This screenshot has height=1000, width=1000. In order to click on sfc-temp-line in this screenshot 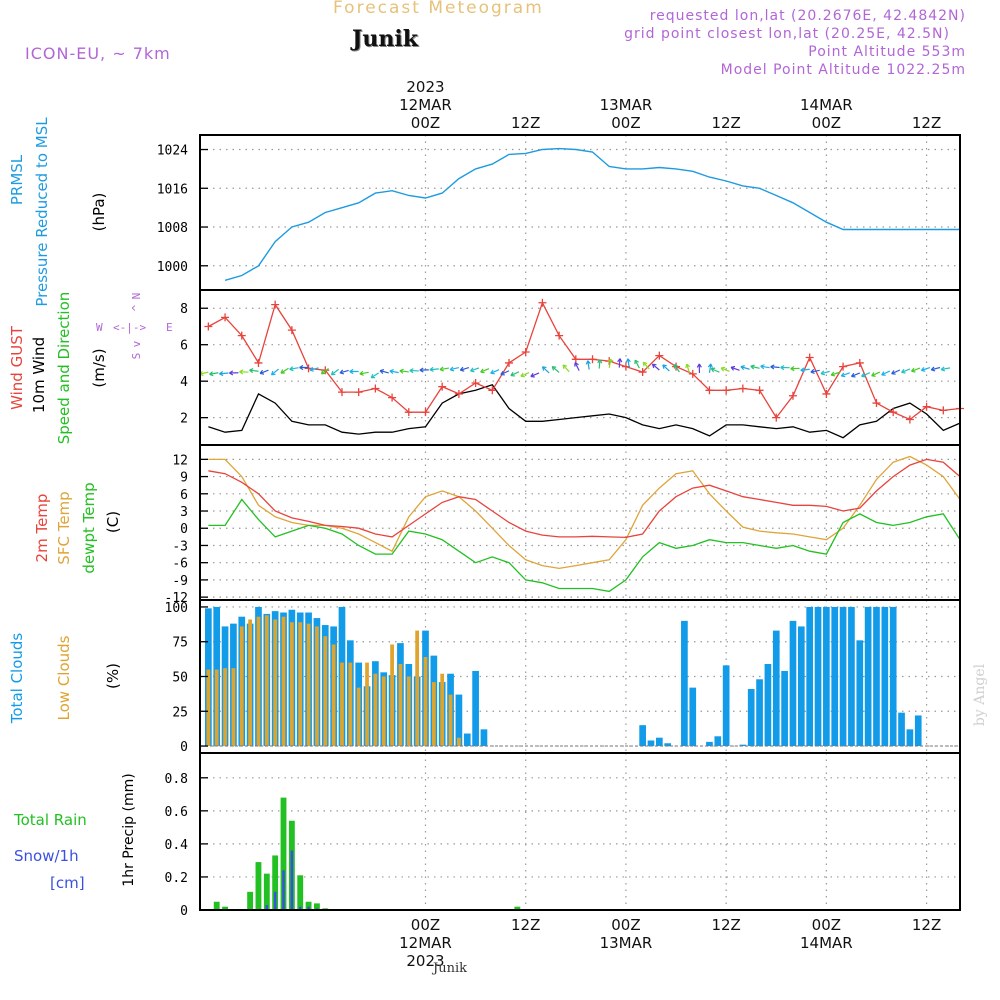, I will do `click(584, 512)`.